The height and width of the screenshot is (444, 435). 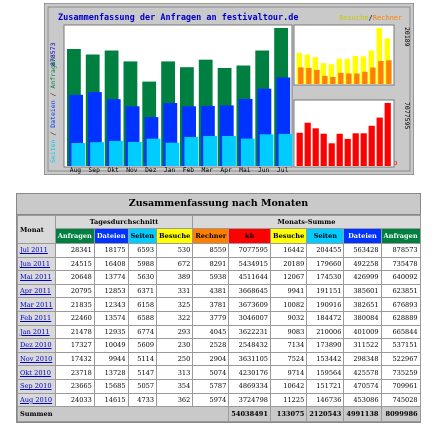 I want to click on value-cell: 354, so click(x=175, y=386).